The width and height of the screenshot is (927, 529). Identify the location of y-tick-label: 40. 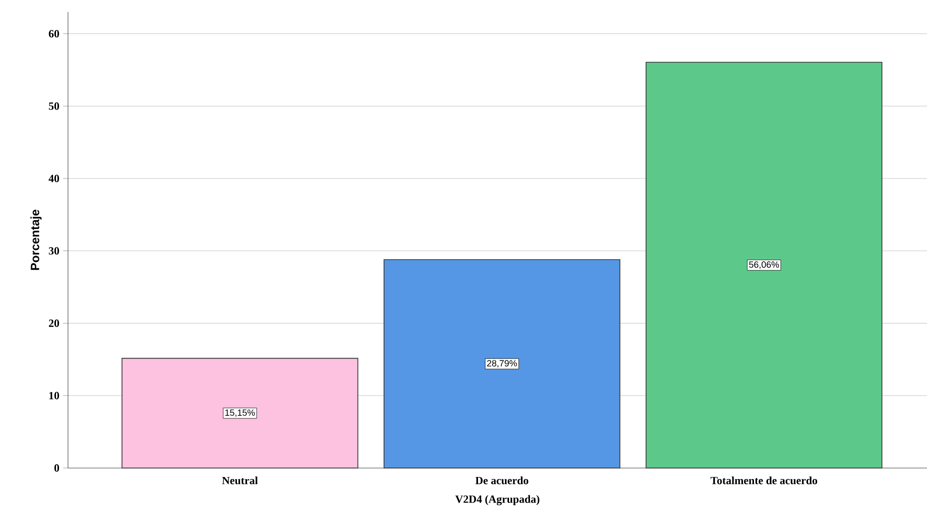
(54, 178).